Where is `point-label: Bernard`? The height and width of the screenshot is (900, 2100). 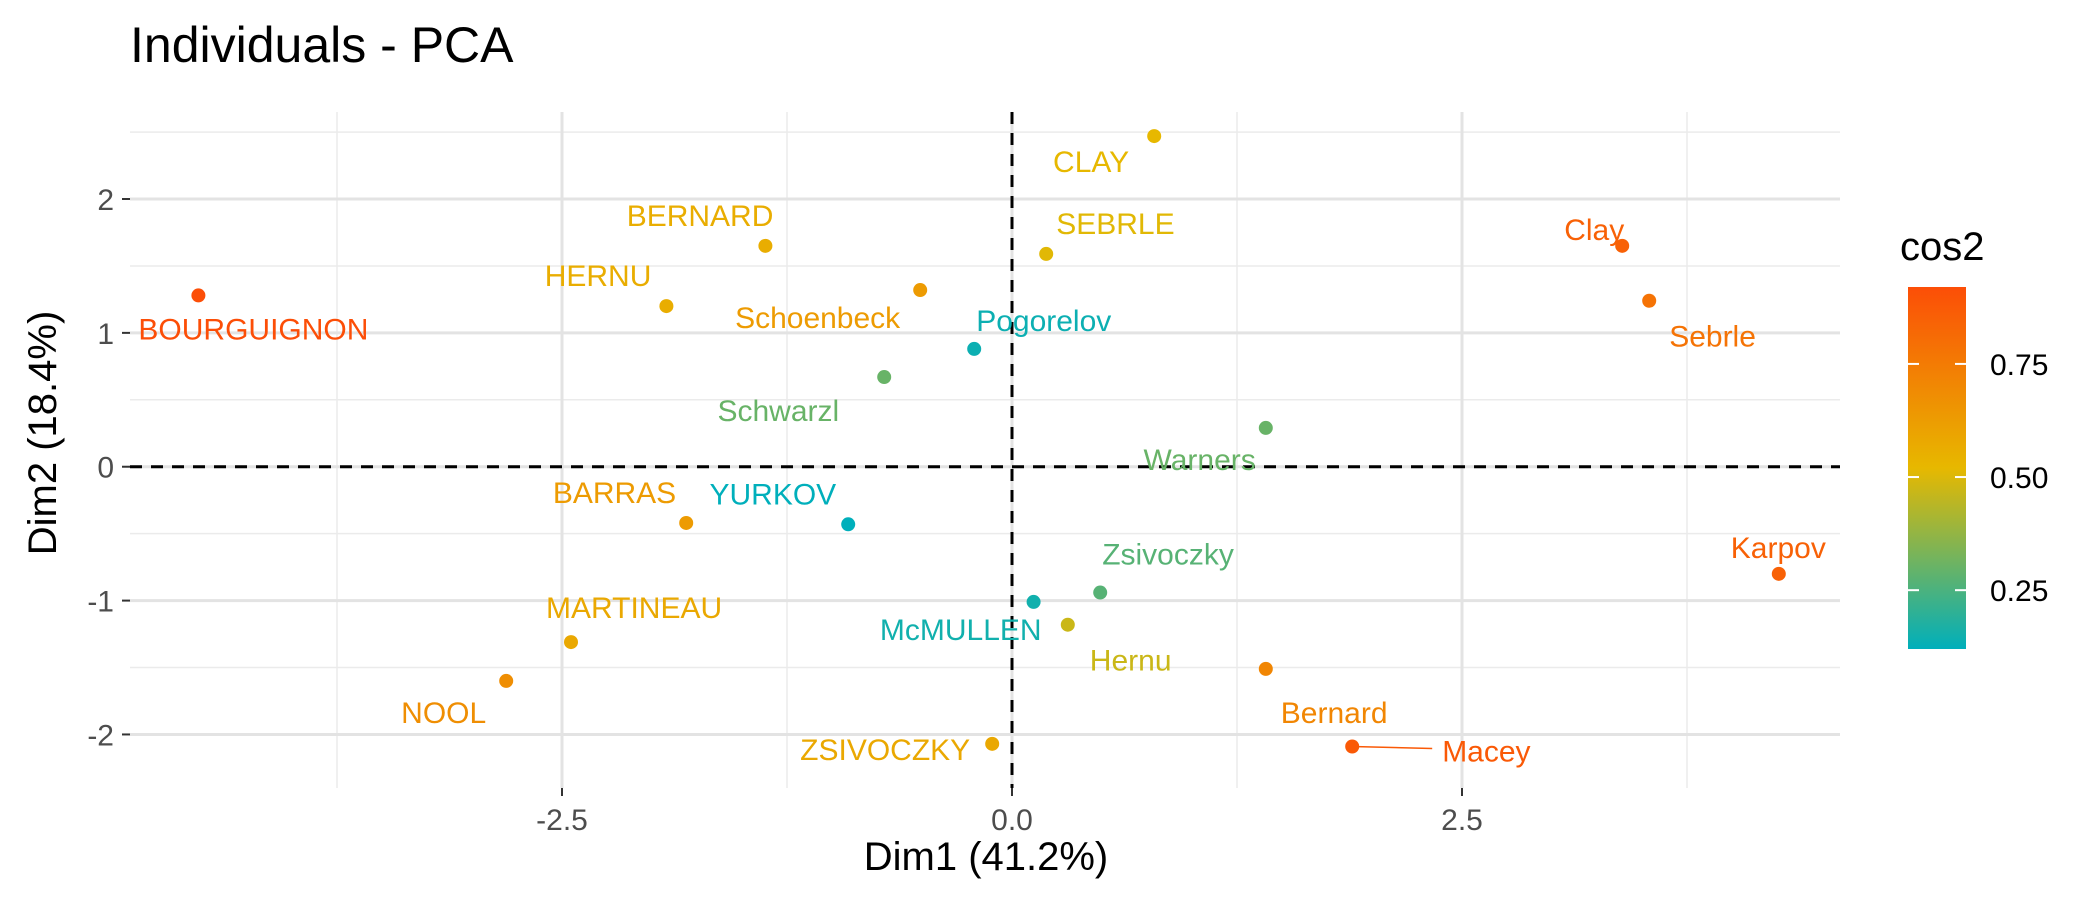
point-label: Bernard is located at coordinates (1334, 713).